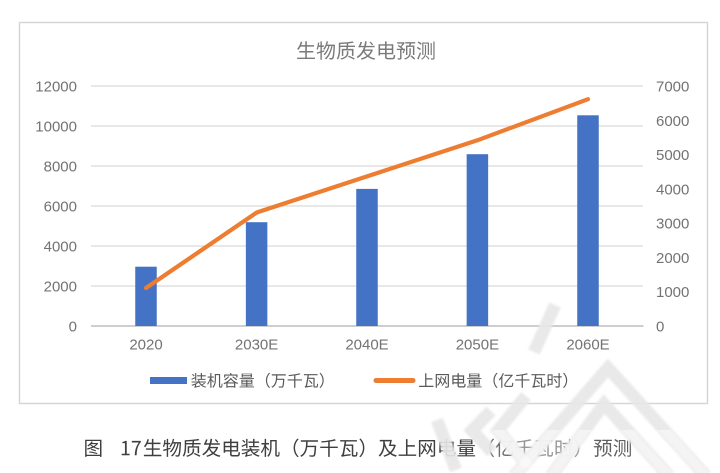  I want to click on svg-text: 2030E, so click(256, 344).